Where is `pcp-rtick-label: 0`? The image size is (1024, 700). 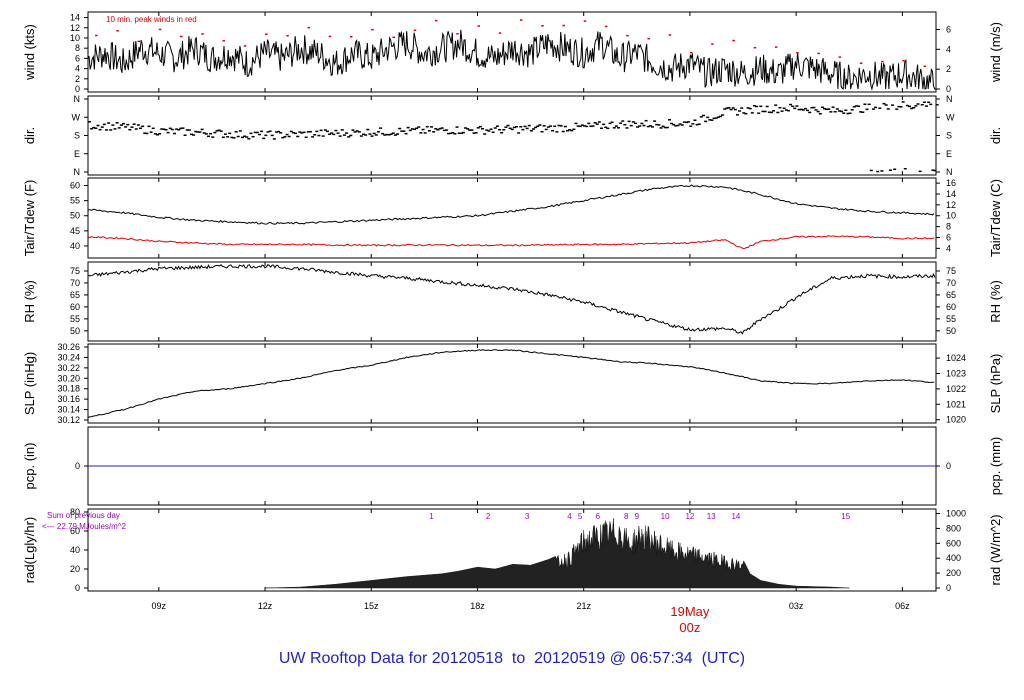
pcp-rtick-label: 0 is located at coordinates (948, 466).